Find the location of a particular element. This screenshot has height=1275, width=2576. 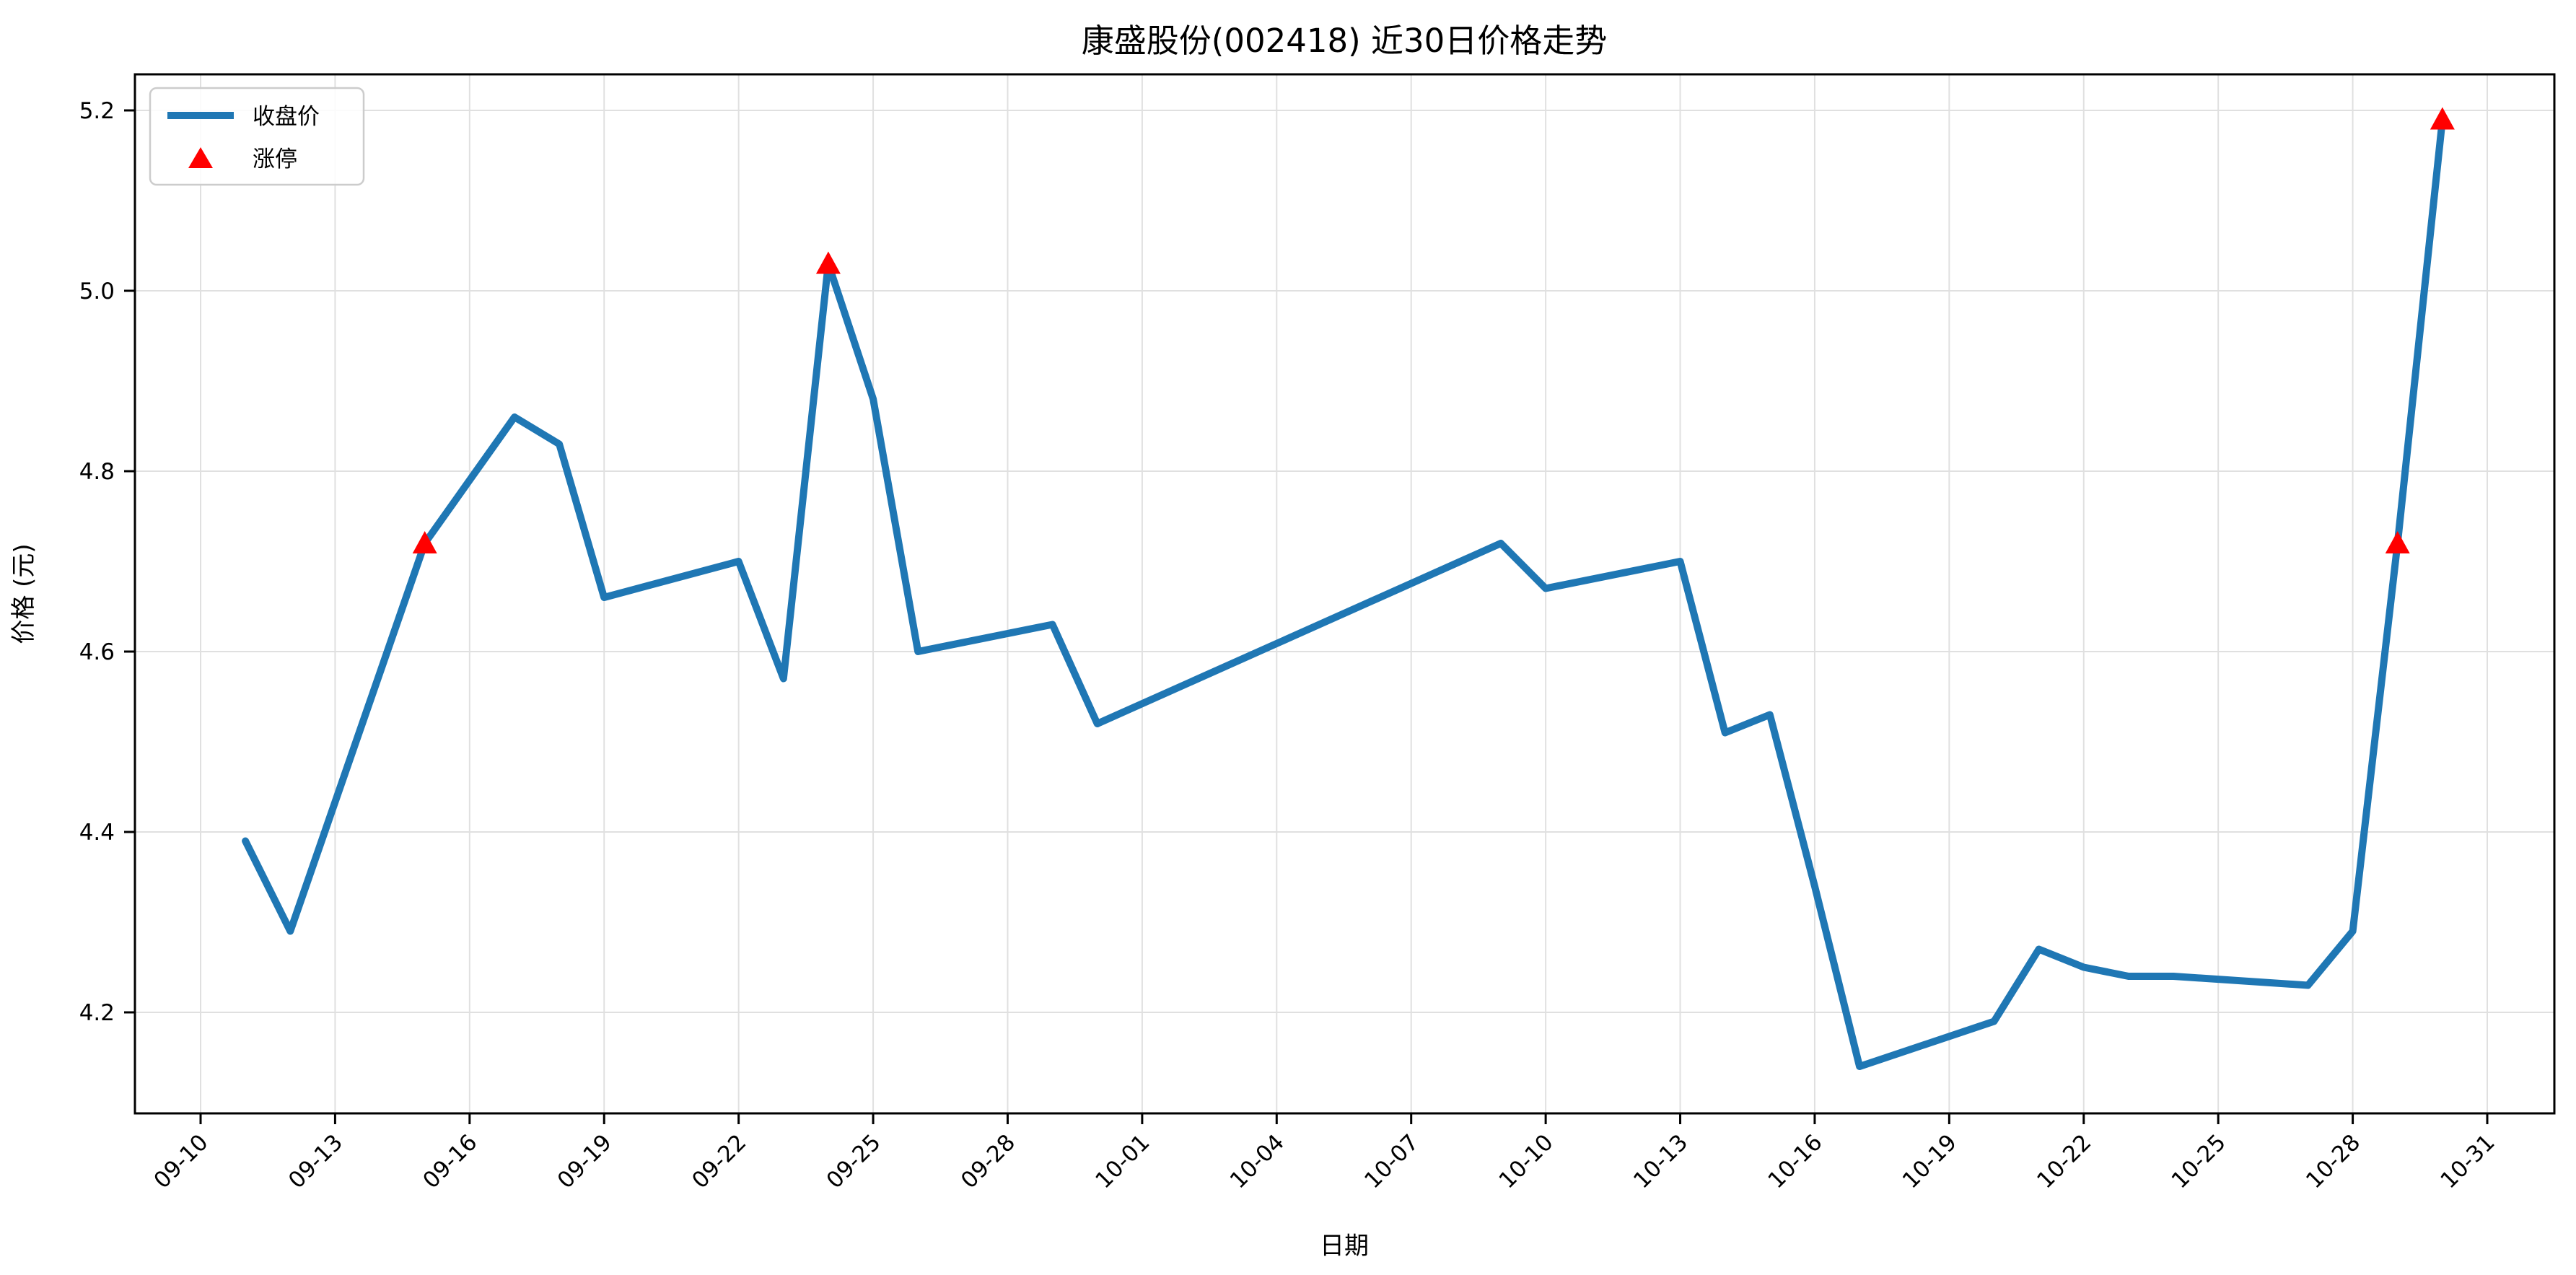

x-axis-label: 日期 is located at coordinates (1344, 1247).